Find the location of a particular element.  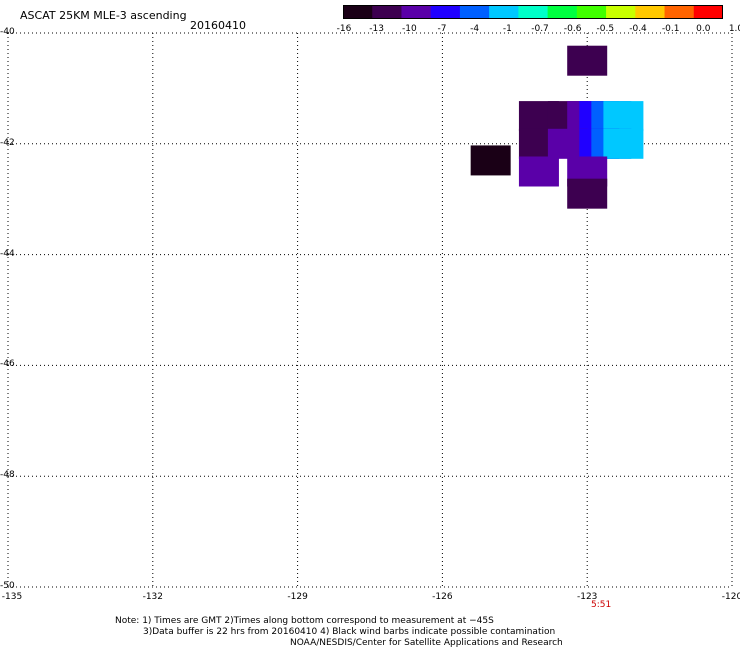

colorbar-tick-label: -0.7 is located at coordinates (540, 29).